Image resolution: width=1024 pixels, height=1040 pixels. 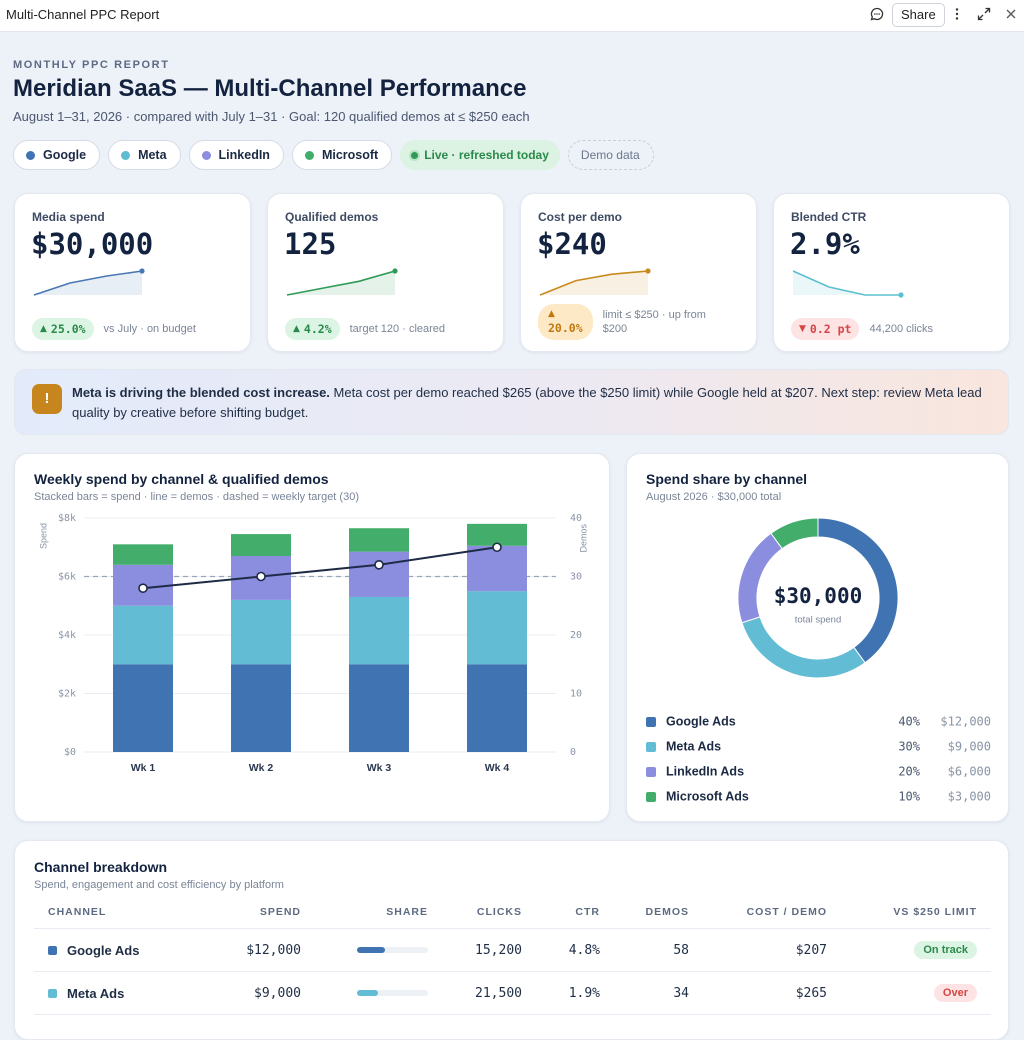 What do you see at coordinates (52, 950) in the screenshot?
I see `channel-swatch` at bounding box center [52, 950].